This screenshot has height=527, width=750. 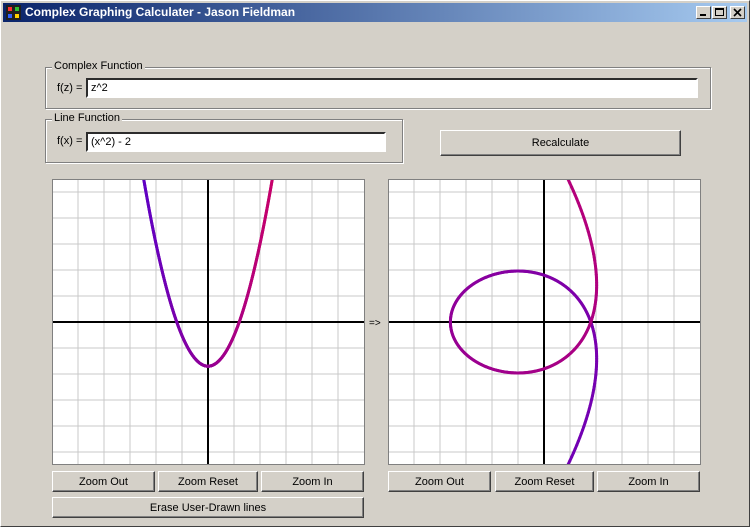 I want to click on close-button, so click(x=737, y=12).